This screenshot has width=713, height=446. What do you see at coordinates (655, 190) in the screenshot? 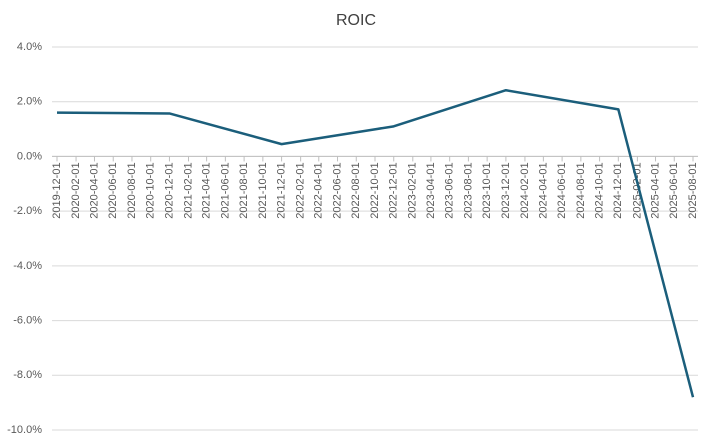
I see `x-tick-label: 2025-04-01` at bounding box center [655, 190].